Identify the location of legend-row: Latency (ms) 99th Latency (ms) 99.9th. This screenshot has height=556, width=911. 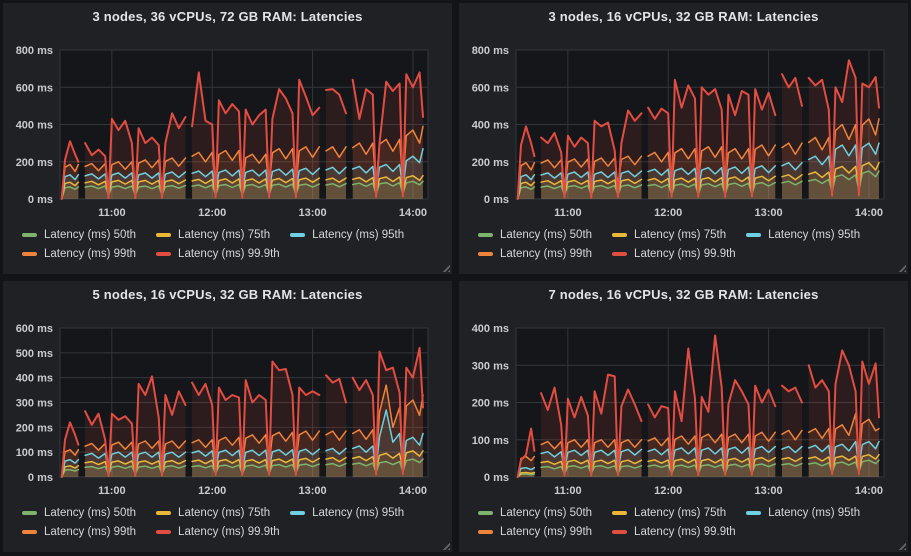
(234, 531).